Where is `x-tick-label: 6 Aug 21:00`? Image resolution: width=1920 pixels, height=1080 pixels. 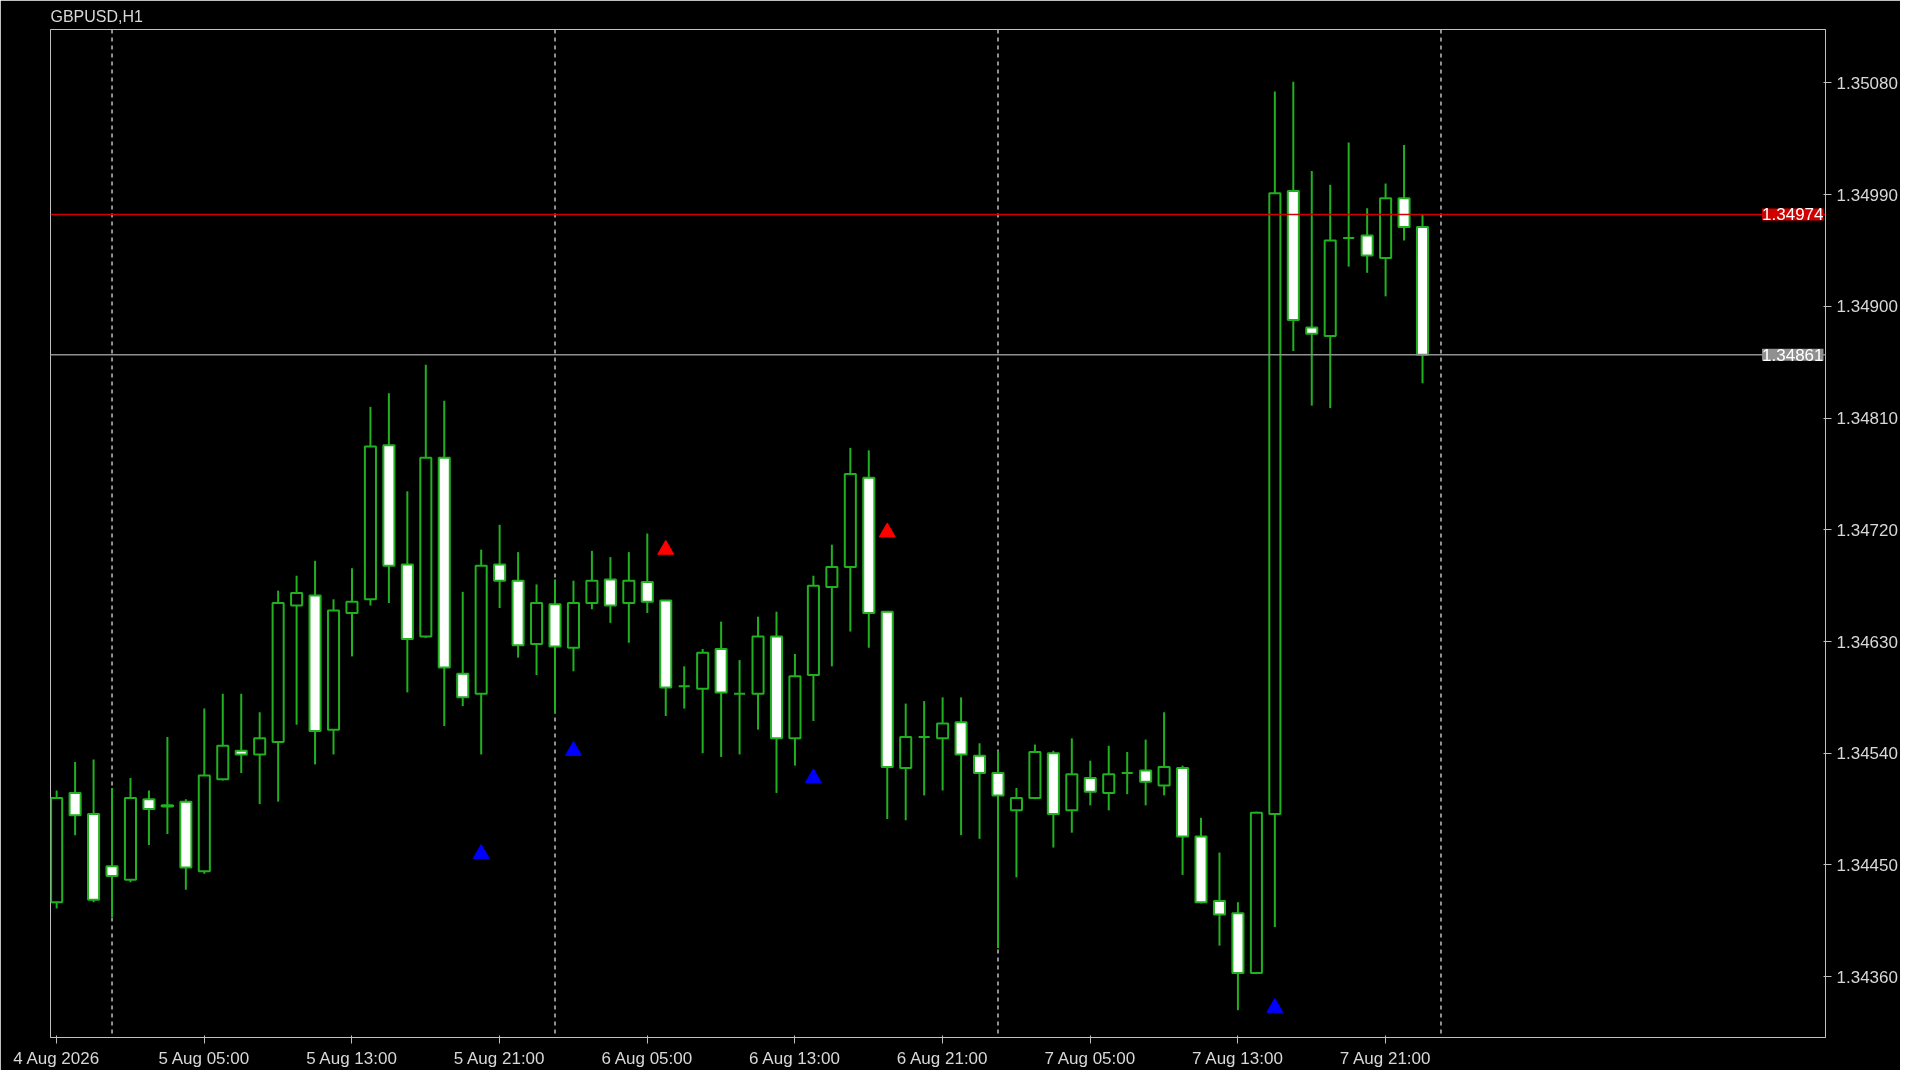 x-tick-label: 6 Aug 21:00 is located at coordinates (942, 1058).